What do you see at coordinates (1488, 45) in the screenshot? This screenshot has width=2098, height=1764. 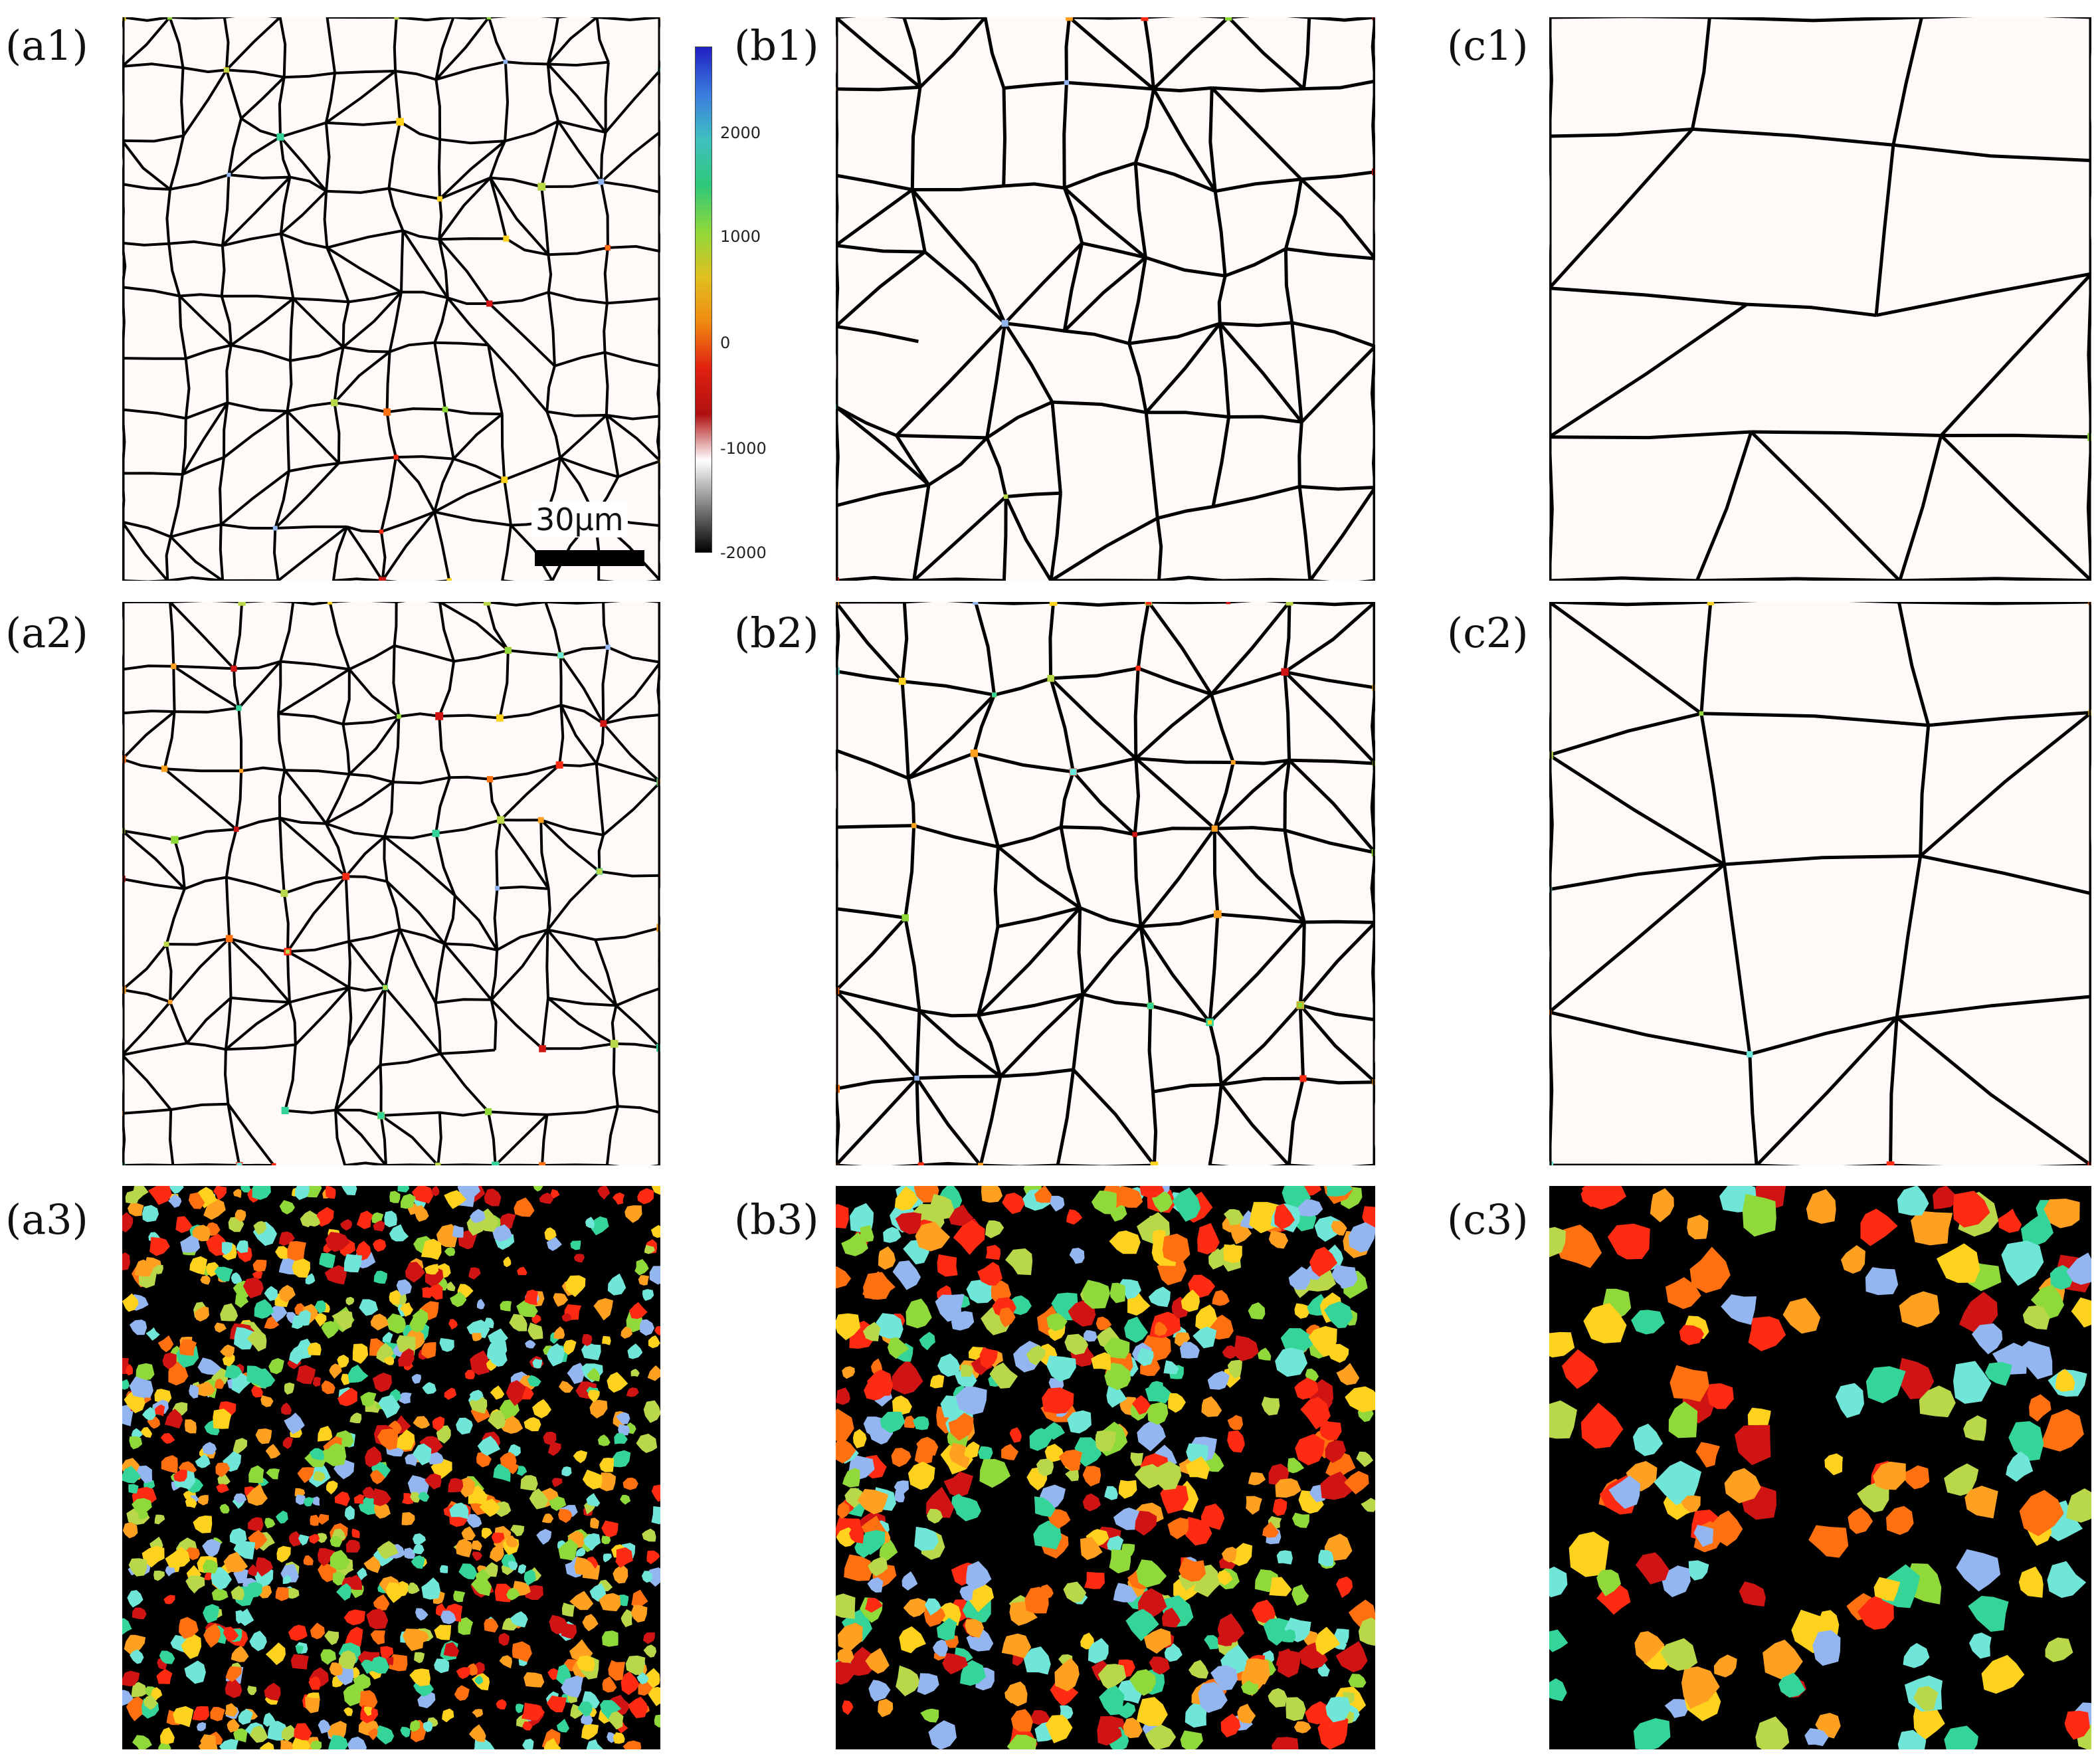 I see `panel-label-c1: (c1)` at bounding box center [1488, 45].